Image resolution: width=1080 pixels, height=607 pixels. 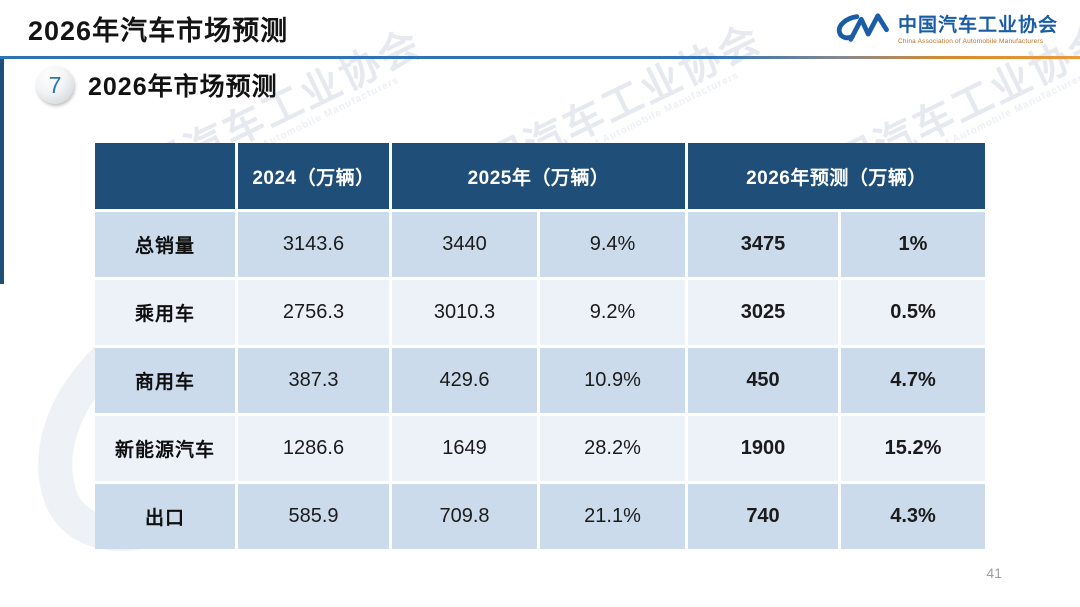 I want to click on left-accent-bar, so click(x=2, y=171).